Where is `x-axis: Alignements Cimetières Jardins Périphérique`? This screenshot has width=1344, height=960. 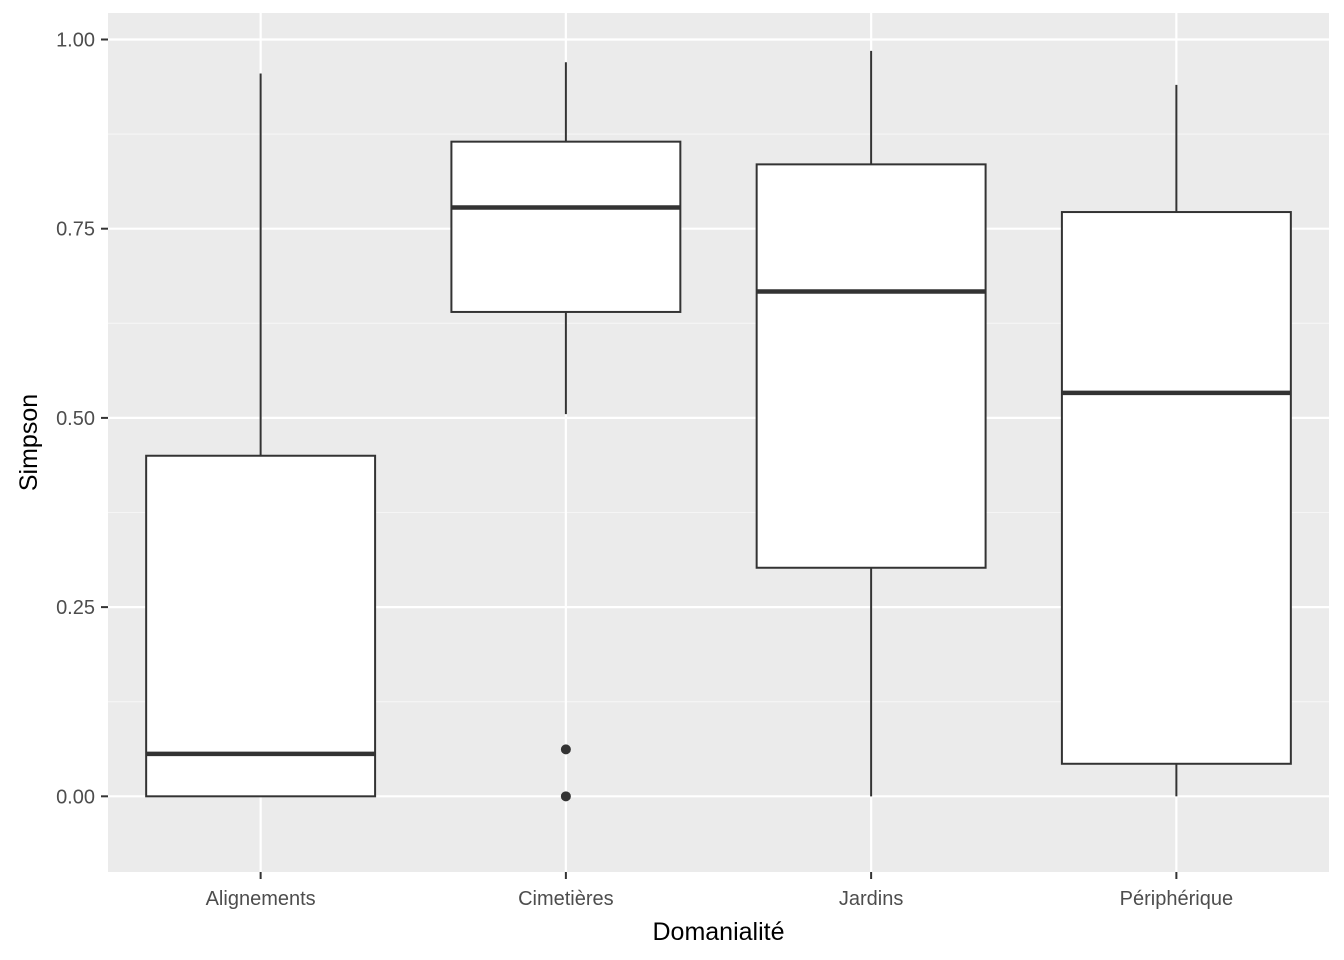
x-axis: Alignements Cimetières Jardins Périphérique is located at coordinates (719, 891).